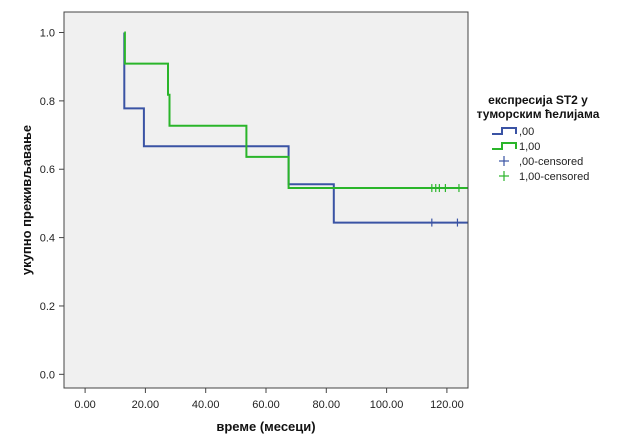 The height and width of the screenshot is (446, 625). I want to click on x-tick-label: 120.00, so click(447, 405).